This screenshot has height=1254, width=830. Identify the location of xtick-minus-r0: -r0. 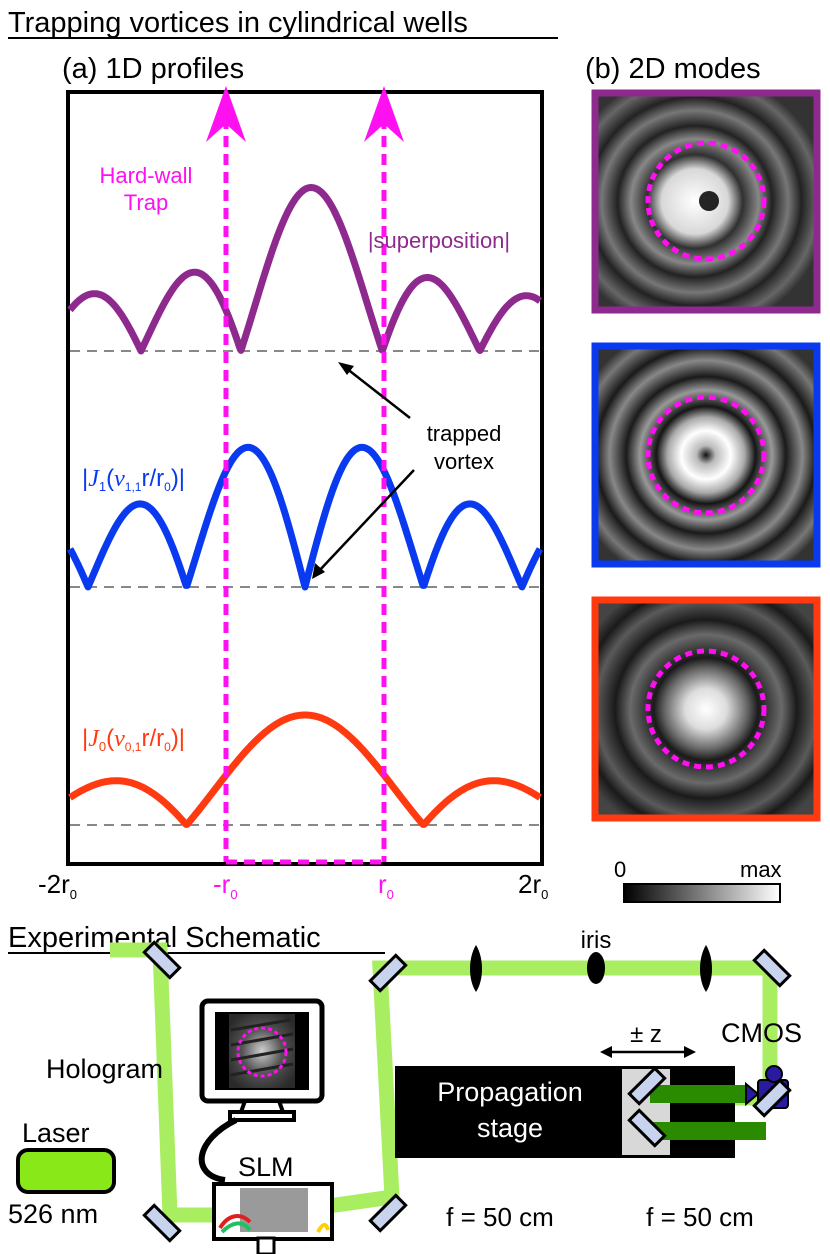
(225, 885).